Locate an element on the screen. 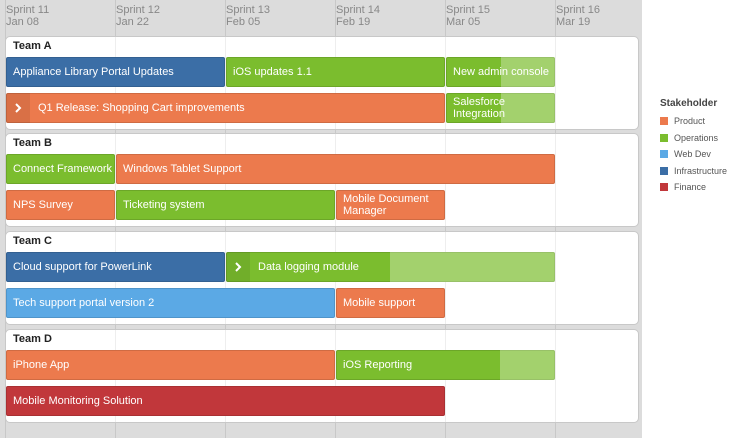 This screenshot has height=438, width=736. team-name: Team B is located at coordinates (32, 143).